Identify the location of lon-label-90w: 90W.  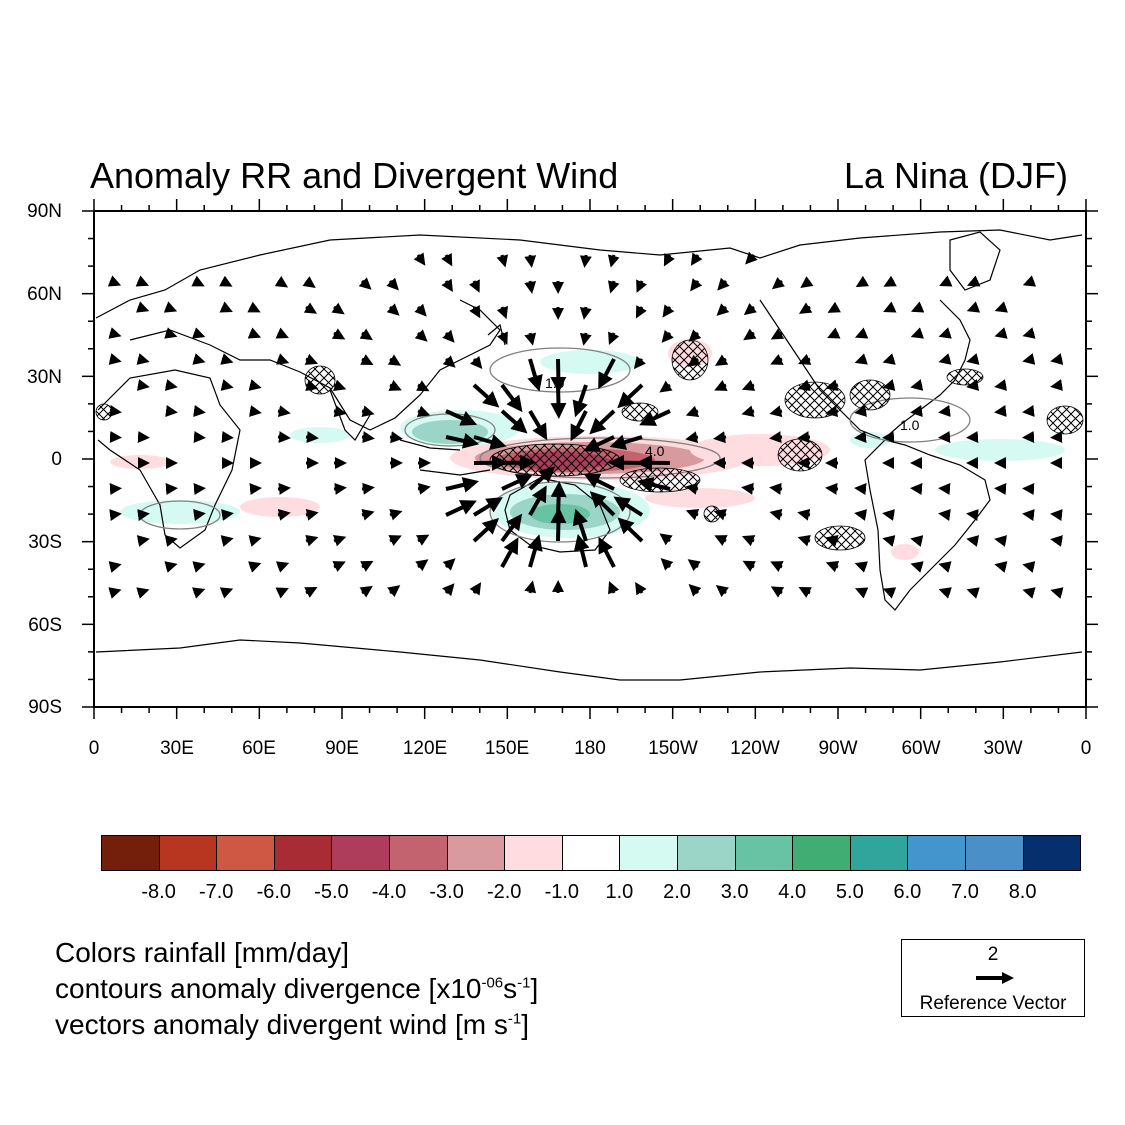
(838, 748).